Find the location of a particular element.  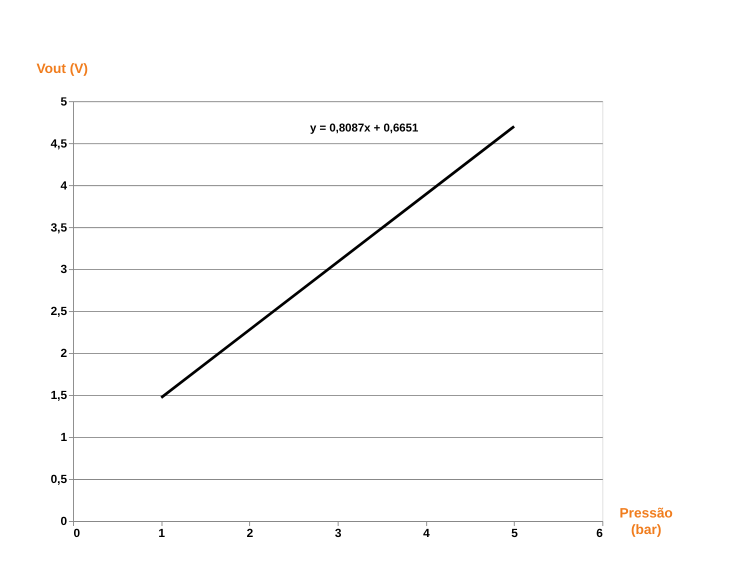

y-tick-label: 0,5 is located at coordinates (59, 479).